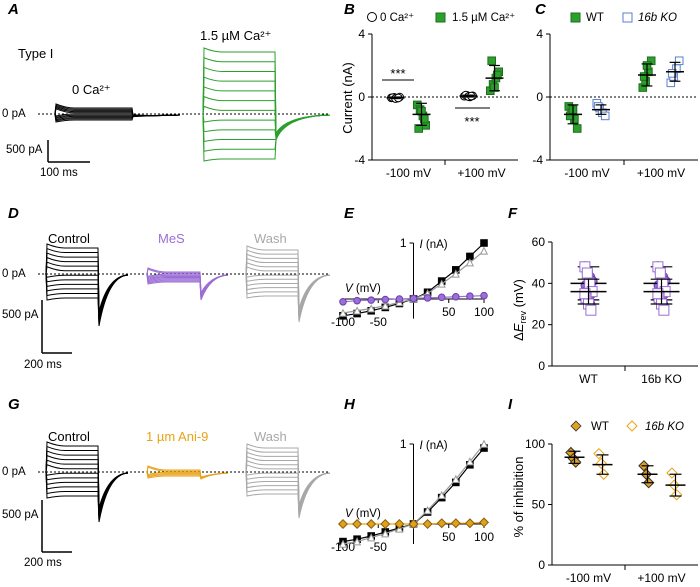 The height and width of the screenshot is (587, 700). What do you see at coordinates (349, 9) in the screenshot?
I see `panel-letter-b: B` at bounding box center [349, 9].